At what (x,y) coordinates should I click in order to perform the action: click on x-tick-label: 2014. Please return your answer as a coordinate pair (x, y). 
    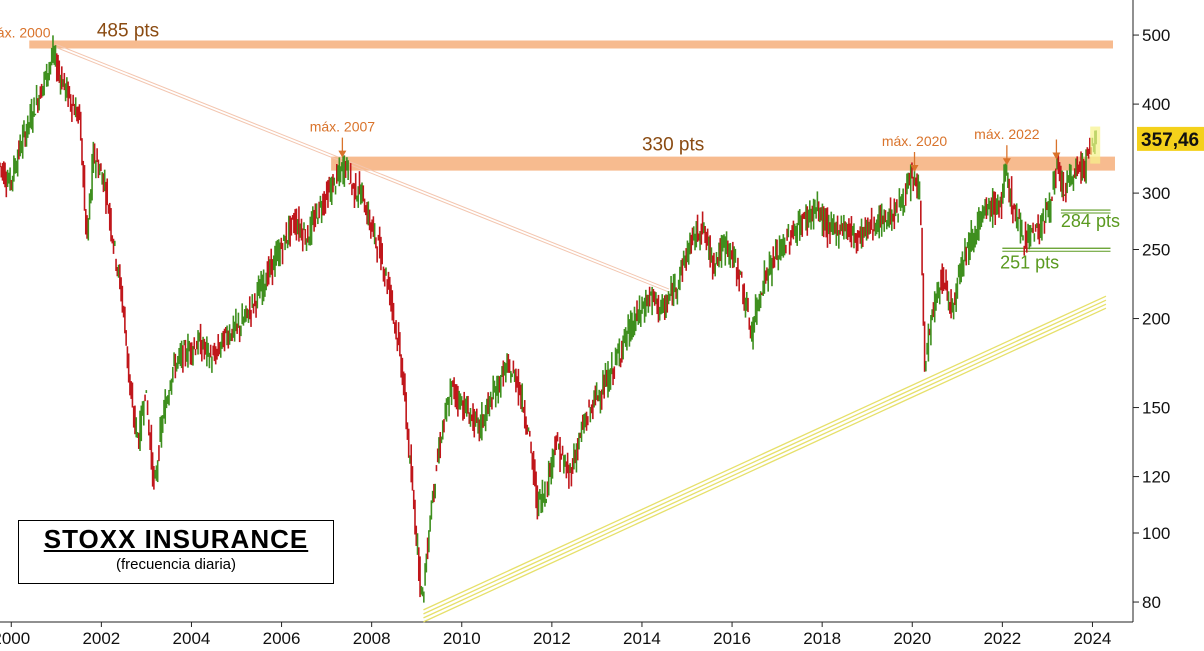
    Looking at the image, I should click on (642, 638).